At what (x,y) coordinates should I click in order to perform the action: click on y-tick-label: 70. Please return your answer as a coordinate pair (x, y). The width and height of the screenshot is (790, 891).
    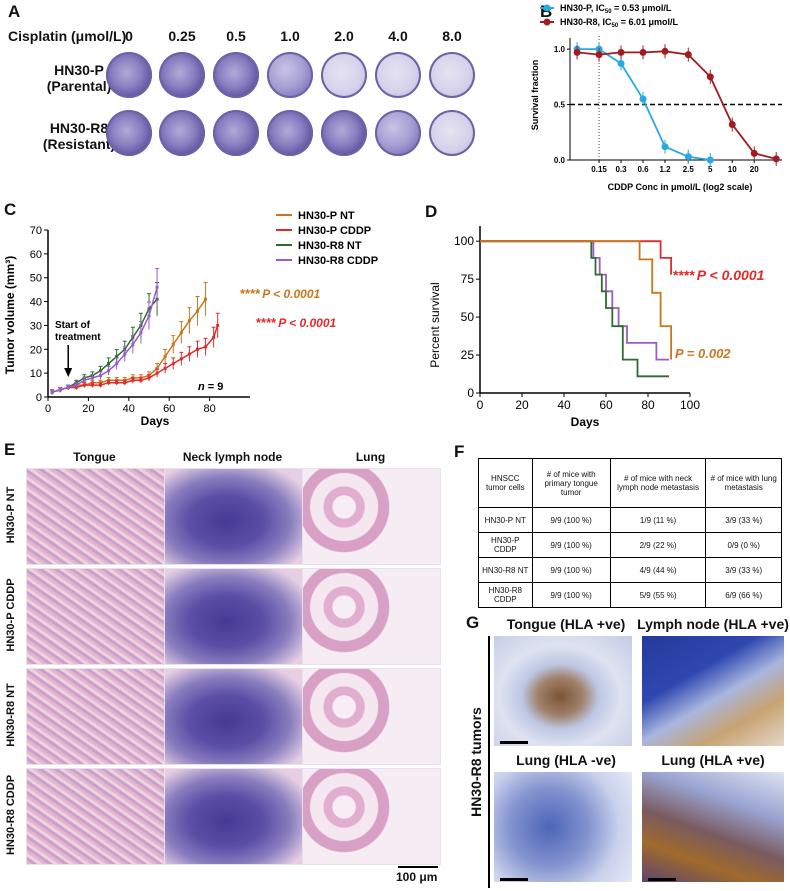
    Looking at the image, I should click on (36, 231).